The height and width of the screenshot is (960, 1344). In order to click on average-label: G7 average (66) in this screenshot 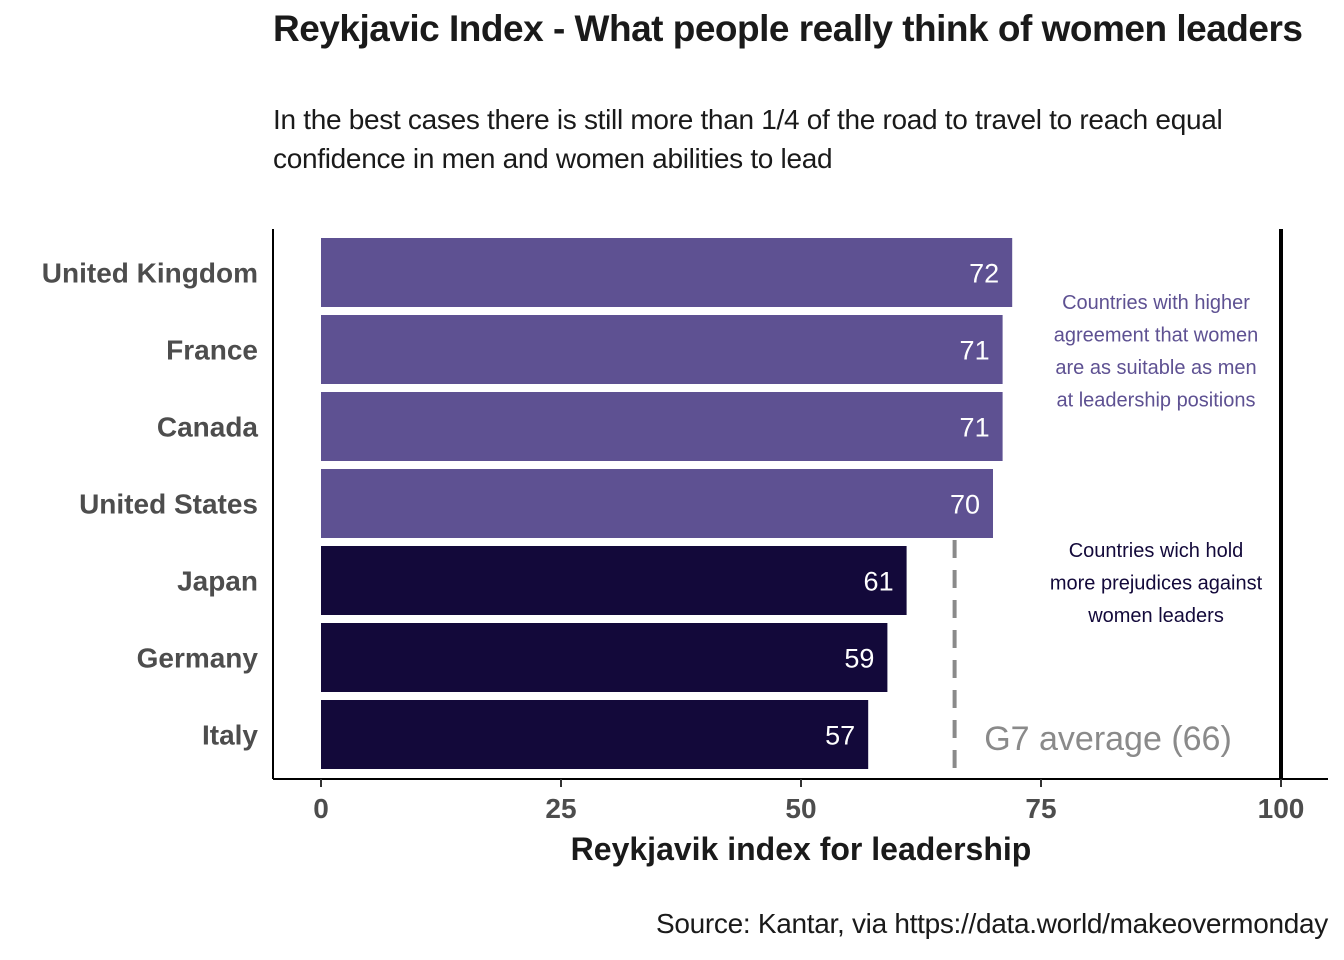, I will do `click(1108, 739)`.